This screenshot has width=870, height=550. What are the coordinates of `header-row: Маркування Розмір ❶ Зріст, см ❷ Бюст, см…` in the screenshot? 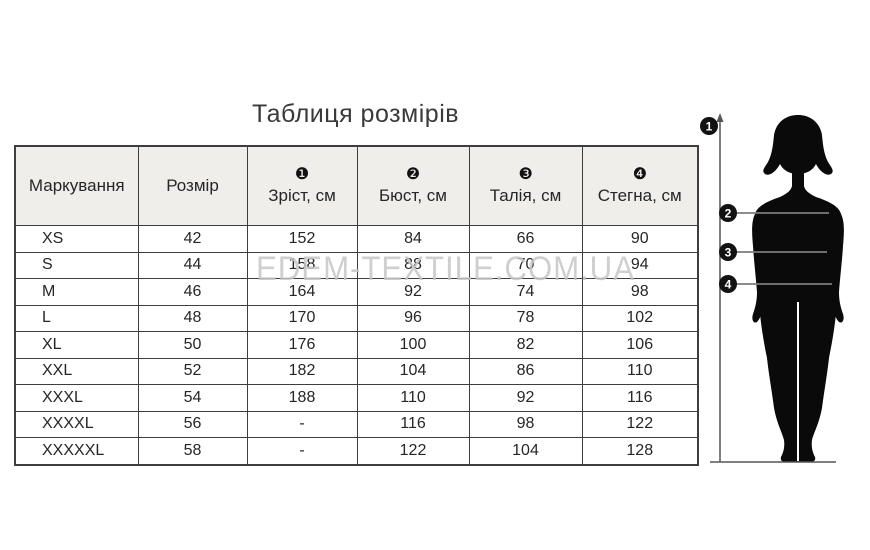 It's located at (356, 185).